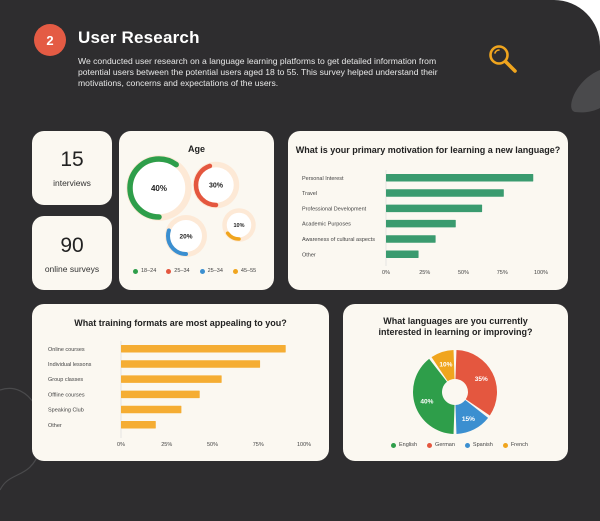  I want to click on age-bubbles: 40% 30% 20% 10%, so click(191, 206).